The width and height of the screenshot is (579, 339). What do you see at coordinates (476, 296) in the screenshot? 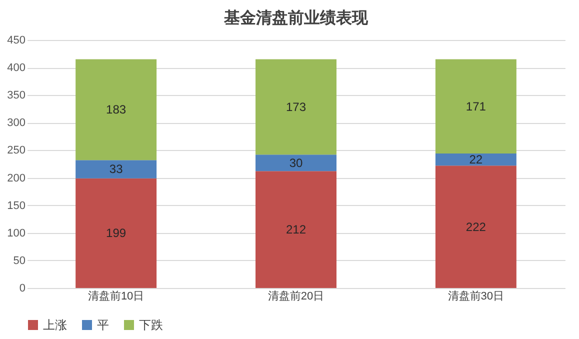
I see `x-tick-label: 清盘前30日` at bounding box center [476, 296].